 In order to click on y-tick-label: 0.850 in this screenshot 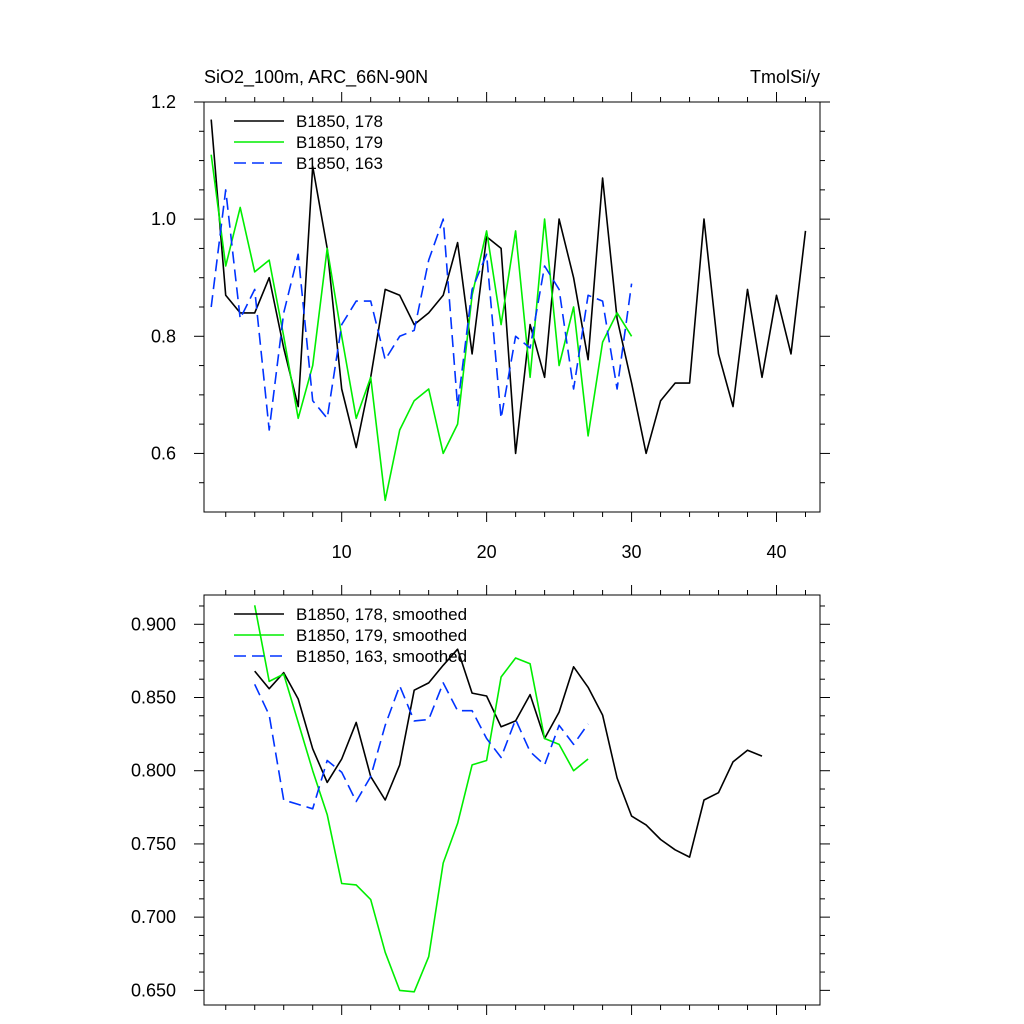, I will do `click(153, 698)`.